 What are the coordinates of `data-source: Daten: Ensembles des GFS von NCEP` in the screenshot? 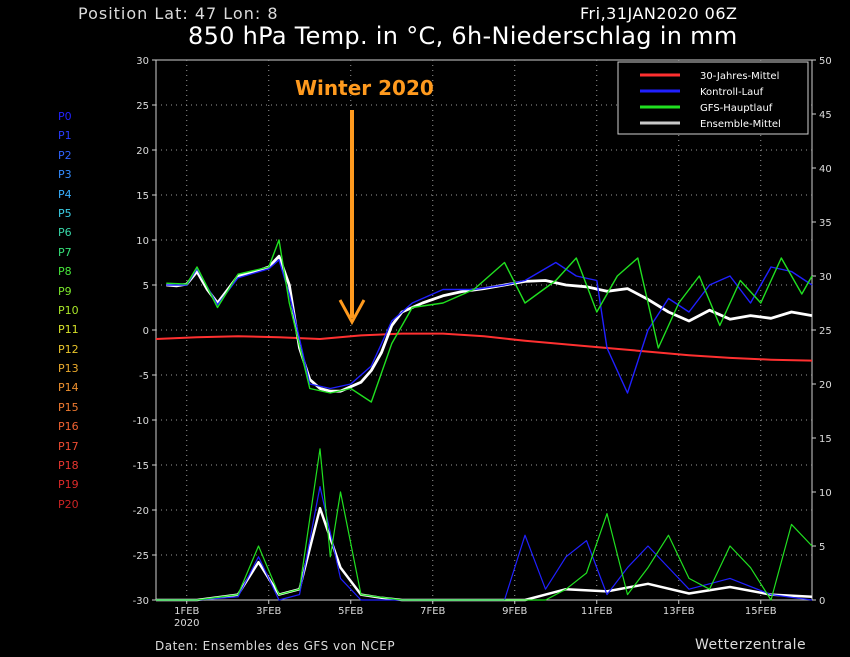 It's located at (275, 646).